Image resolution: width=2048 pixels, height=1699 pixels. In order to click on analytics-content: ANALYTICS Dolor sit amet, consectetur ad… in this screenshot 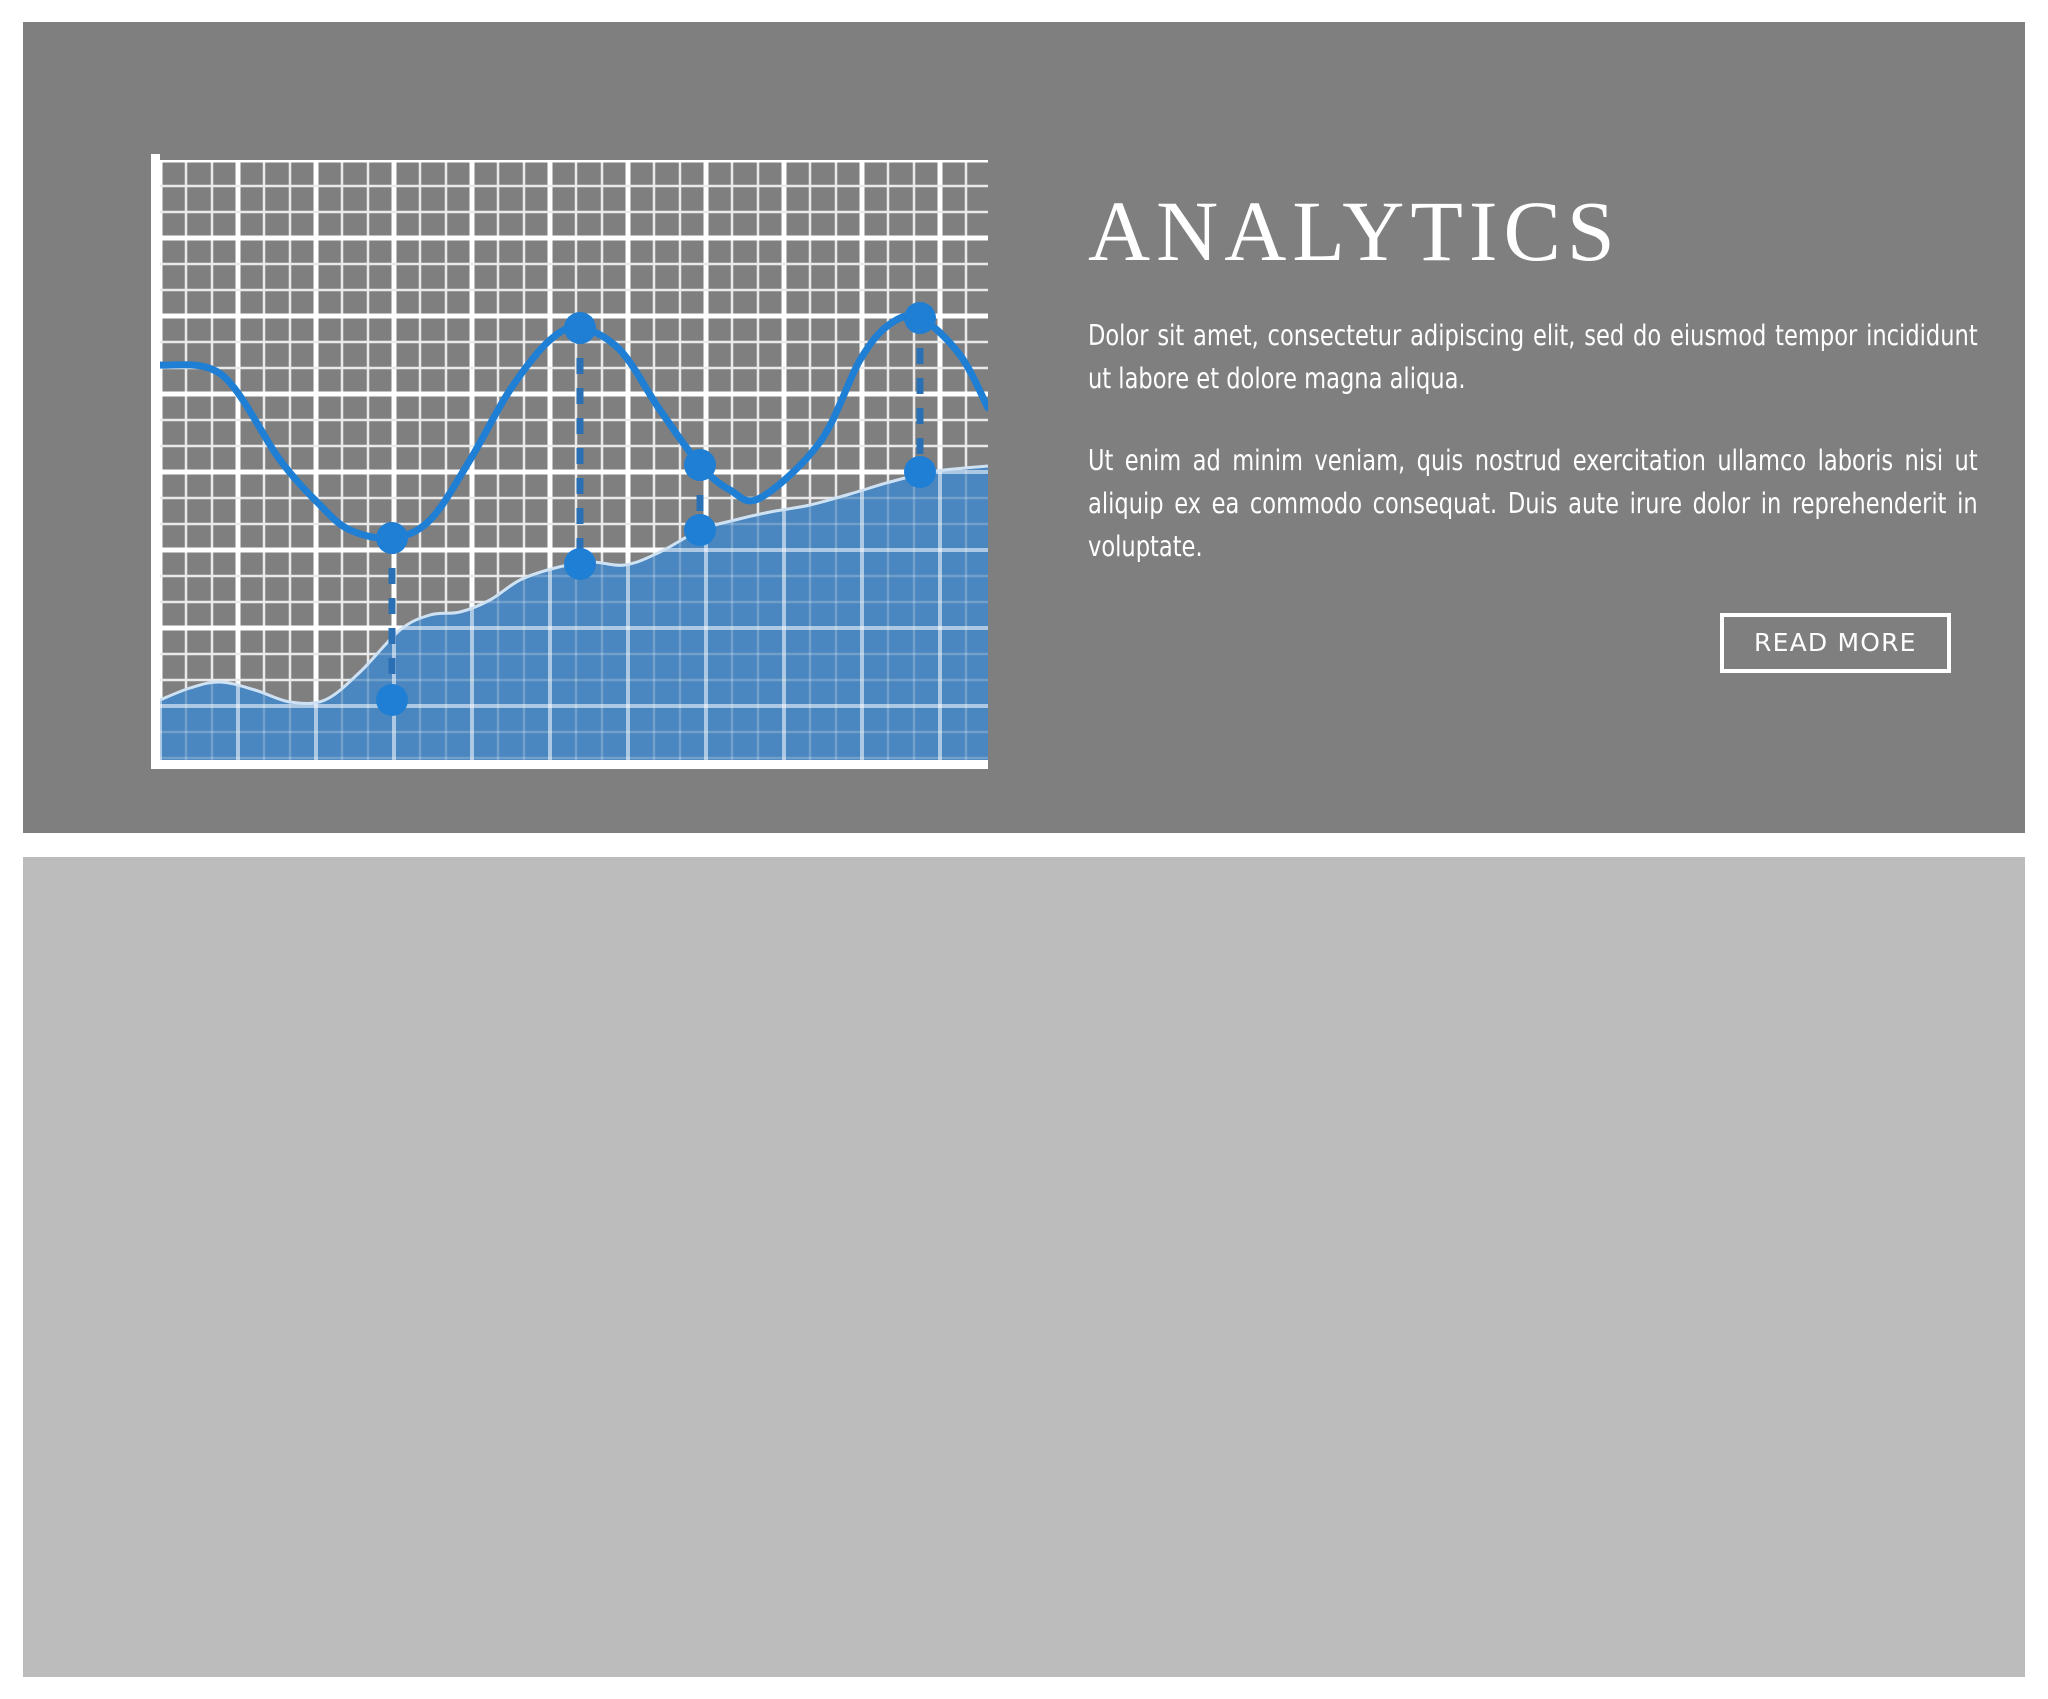, I will do `click(1533, 378)`.